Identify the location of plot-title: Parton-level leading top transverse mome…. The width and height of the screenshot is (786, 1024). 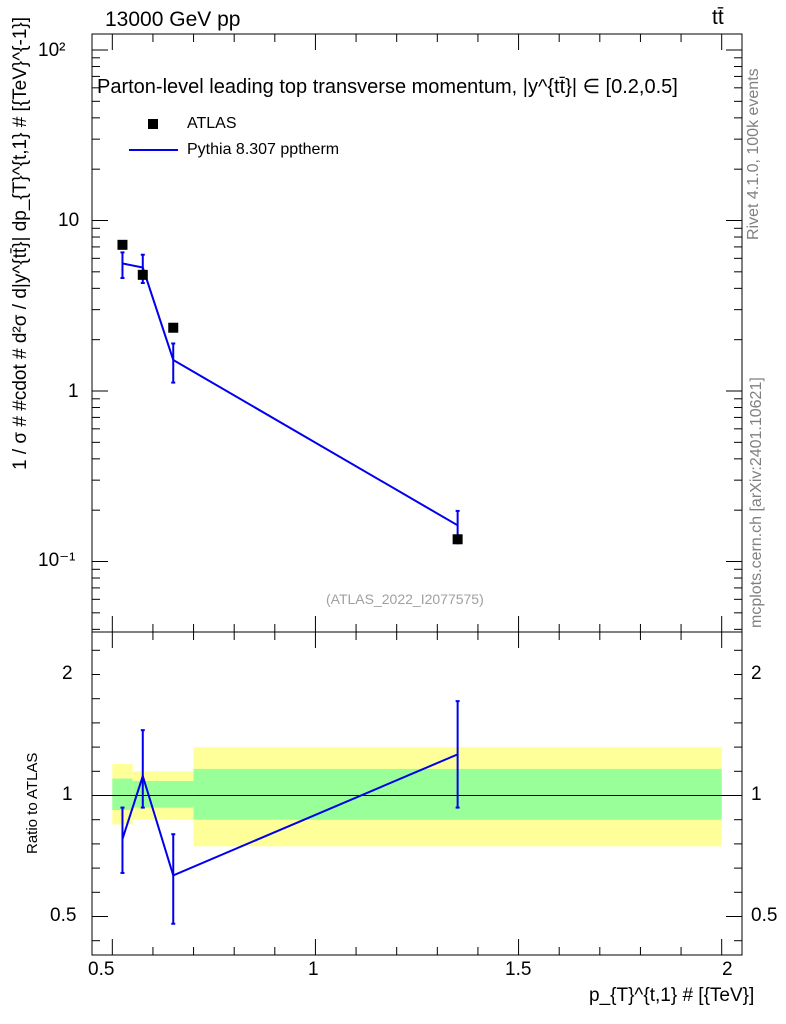
(387, 87).